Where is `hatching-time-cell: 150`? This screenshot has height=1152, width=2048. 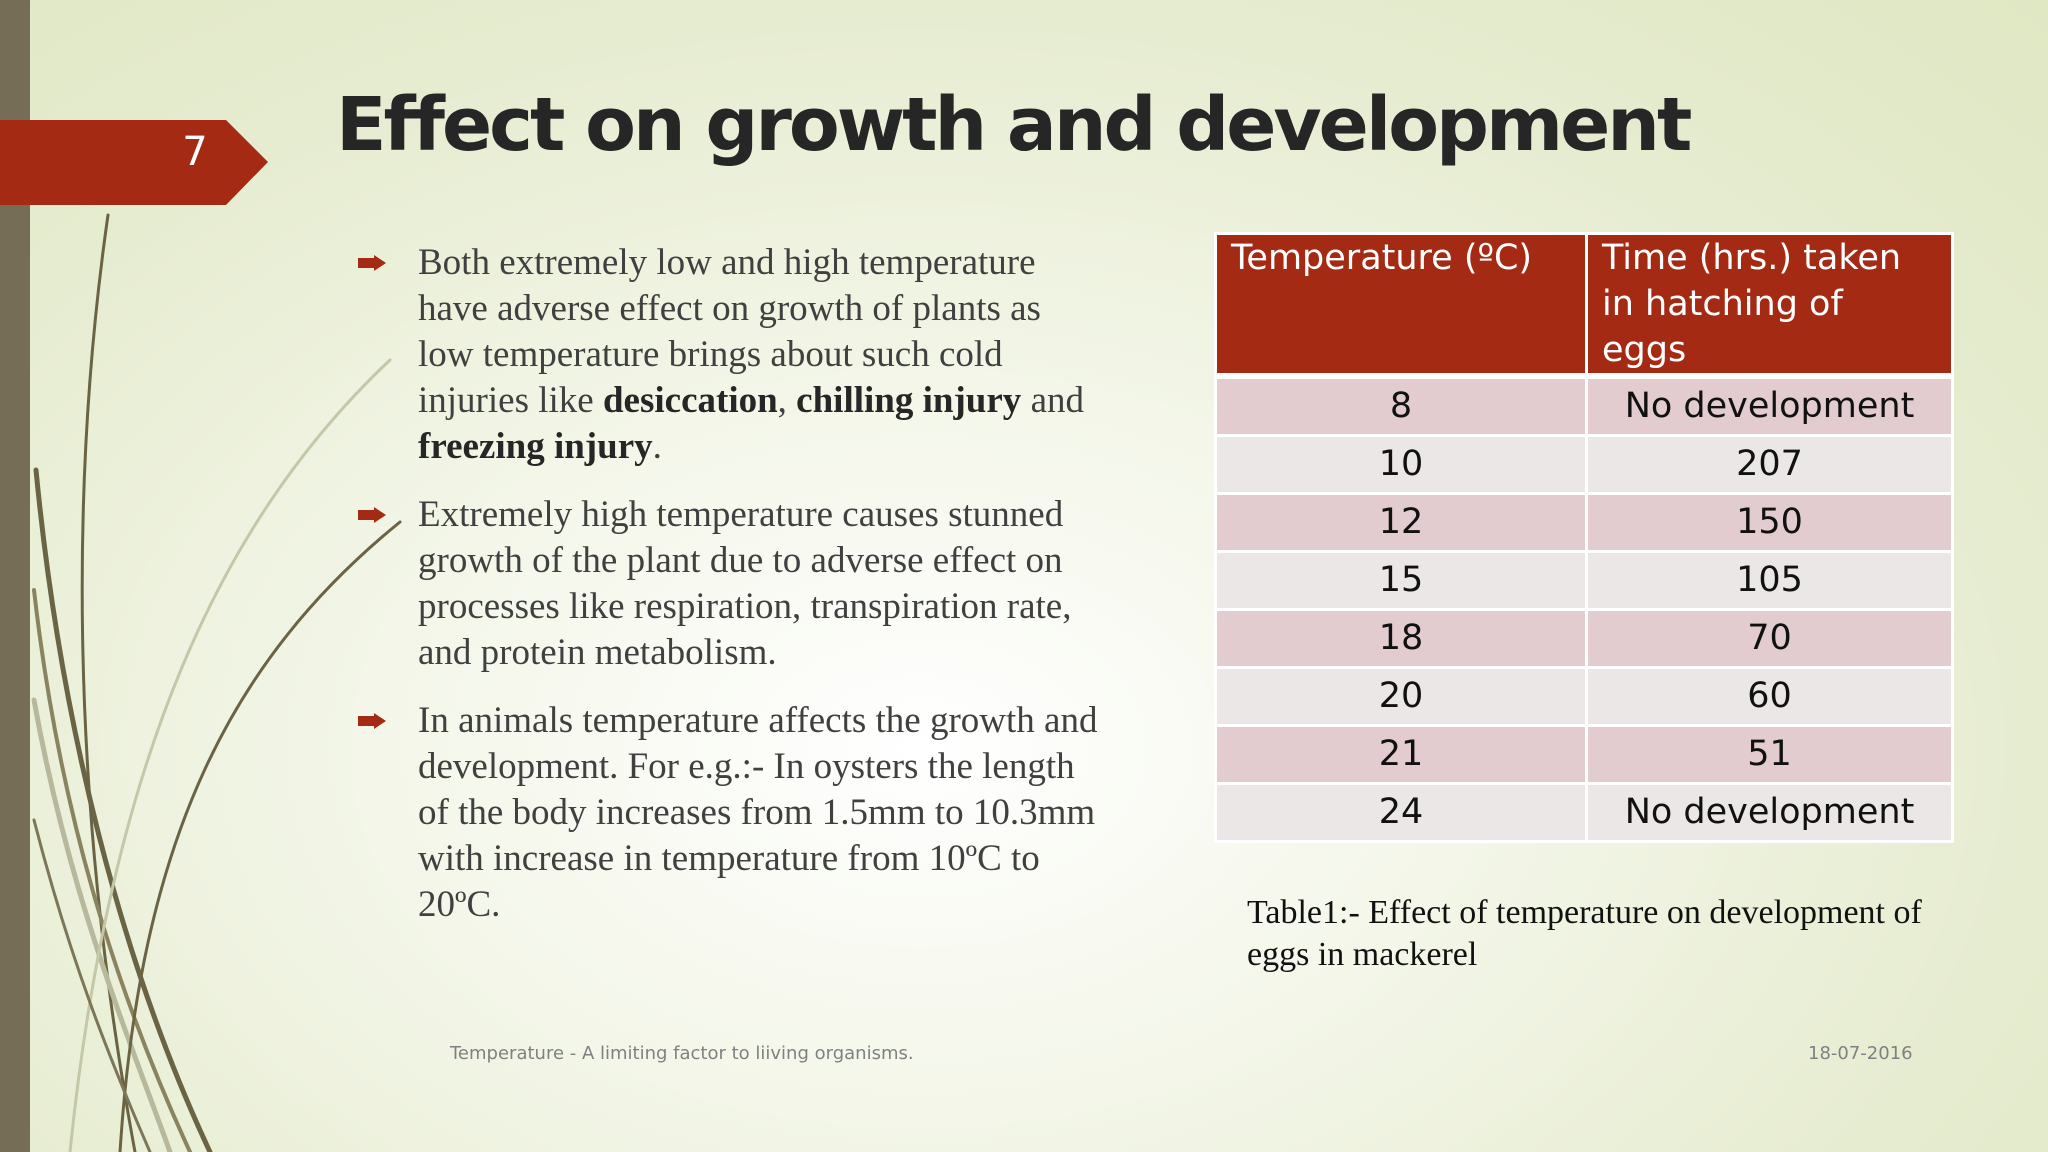 hatching-time-cell: 150 is located at coordinates (1769, 522).